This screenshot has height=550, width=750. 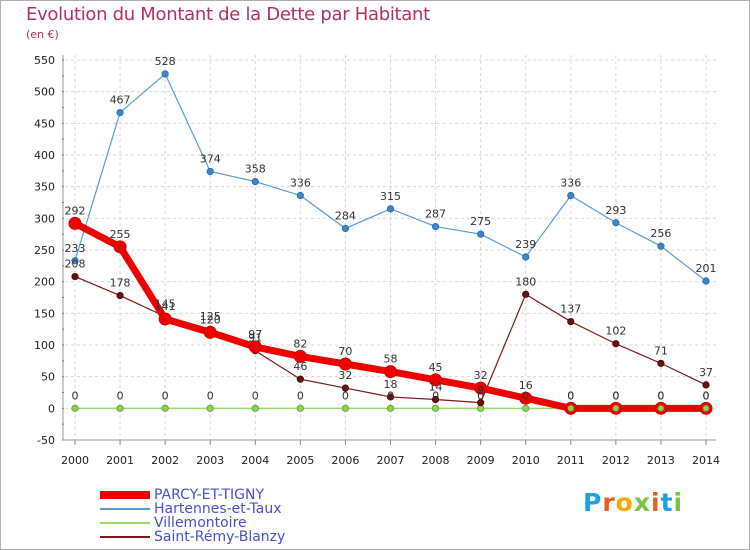 What do you see at coordinates (44, 155) in the screenshot?
I see `y-tick-label: 400` at bounding box center [44, 155].